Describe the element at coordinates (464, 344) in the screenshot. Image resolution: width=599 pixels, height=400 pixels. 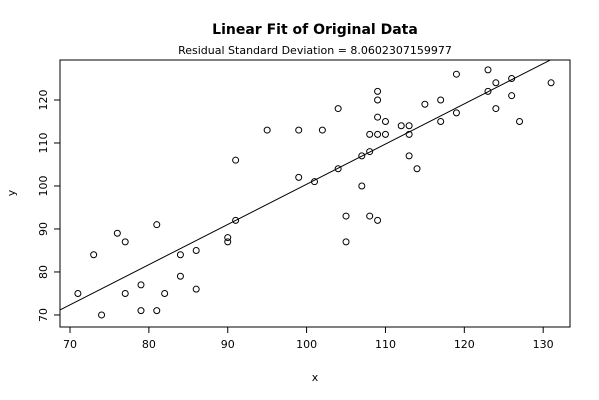
I see `x-tick-label: 120` at that location.